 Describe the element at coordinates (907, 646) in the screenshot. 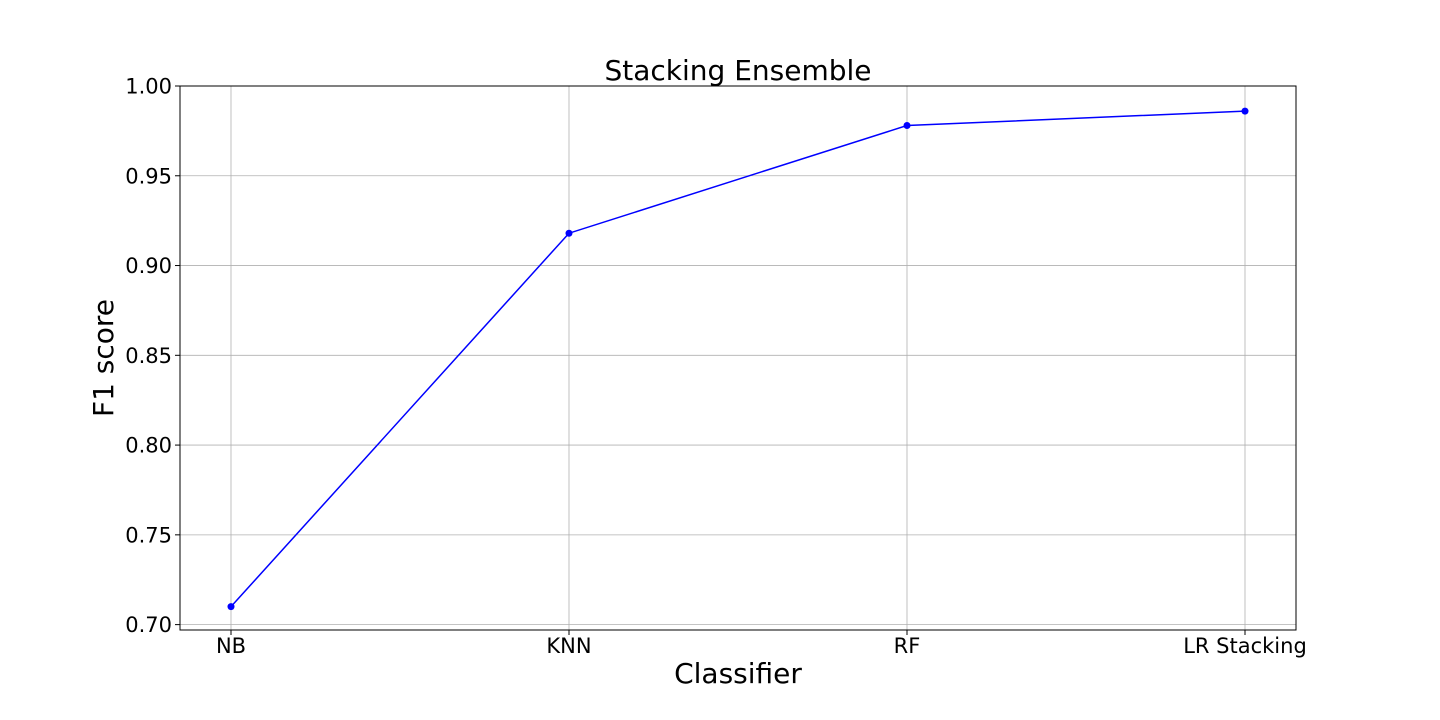

I see `x-tick-label: RF` at that location.